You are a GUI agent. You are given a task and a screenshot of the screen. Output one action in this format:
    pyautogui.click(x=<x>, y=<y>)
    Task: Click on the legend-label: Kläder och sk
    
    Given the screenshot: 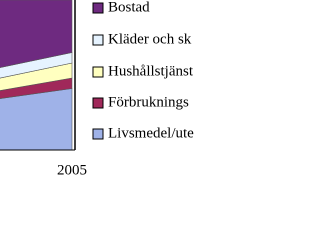 What is the action you would take?
    pyautogui.click(x=150, y=39)
    